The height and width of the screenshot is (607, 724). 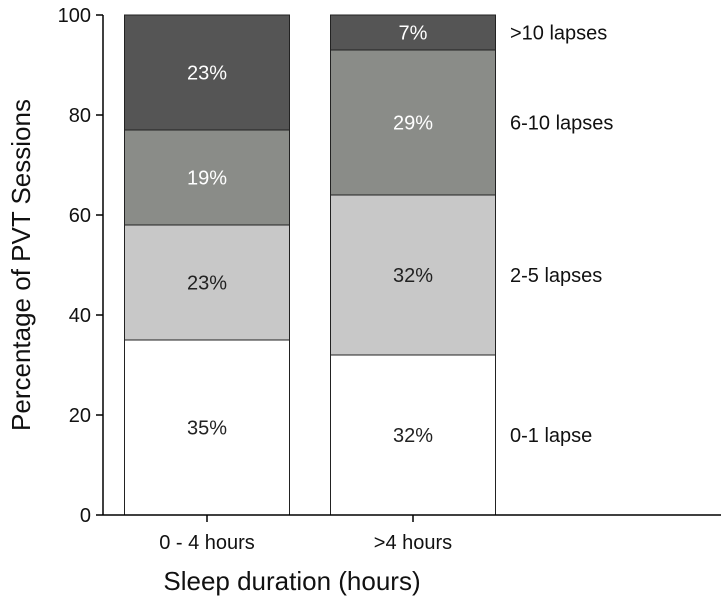 I want to click on bar-segment-0-1-lapse-4-hours, so click(x=413, y=435).